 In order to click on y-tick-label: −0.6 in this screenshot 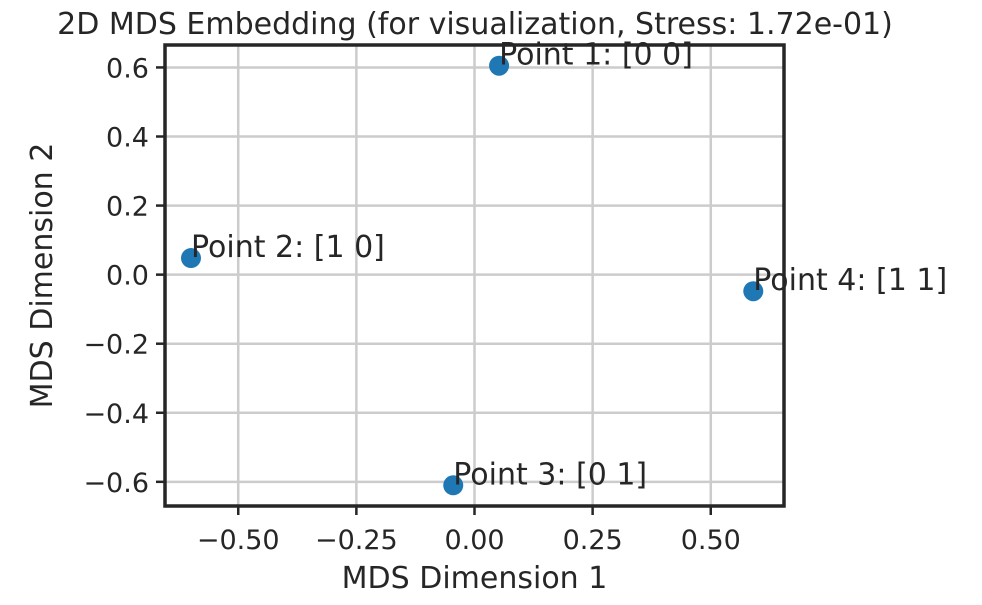, I will do `click(116, 483)`.